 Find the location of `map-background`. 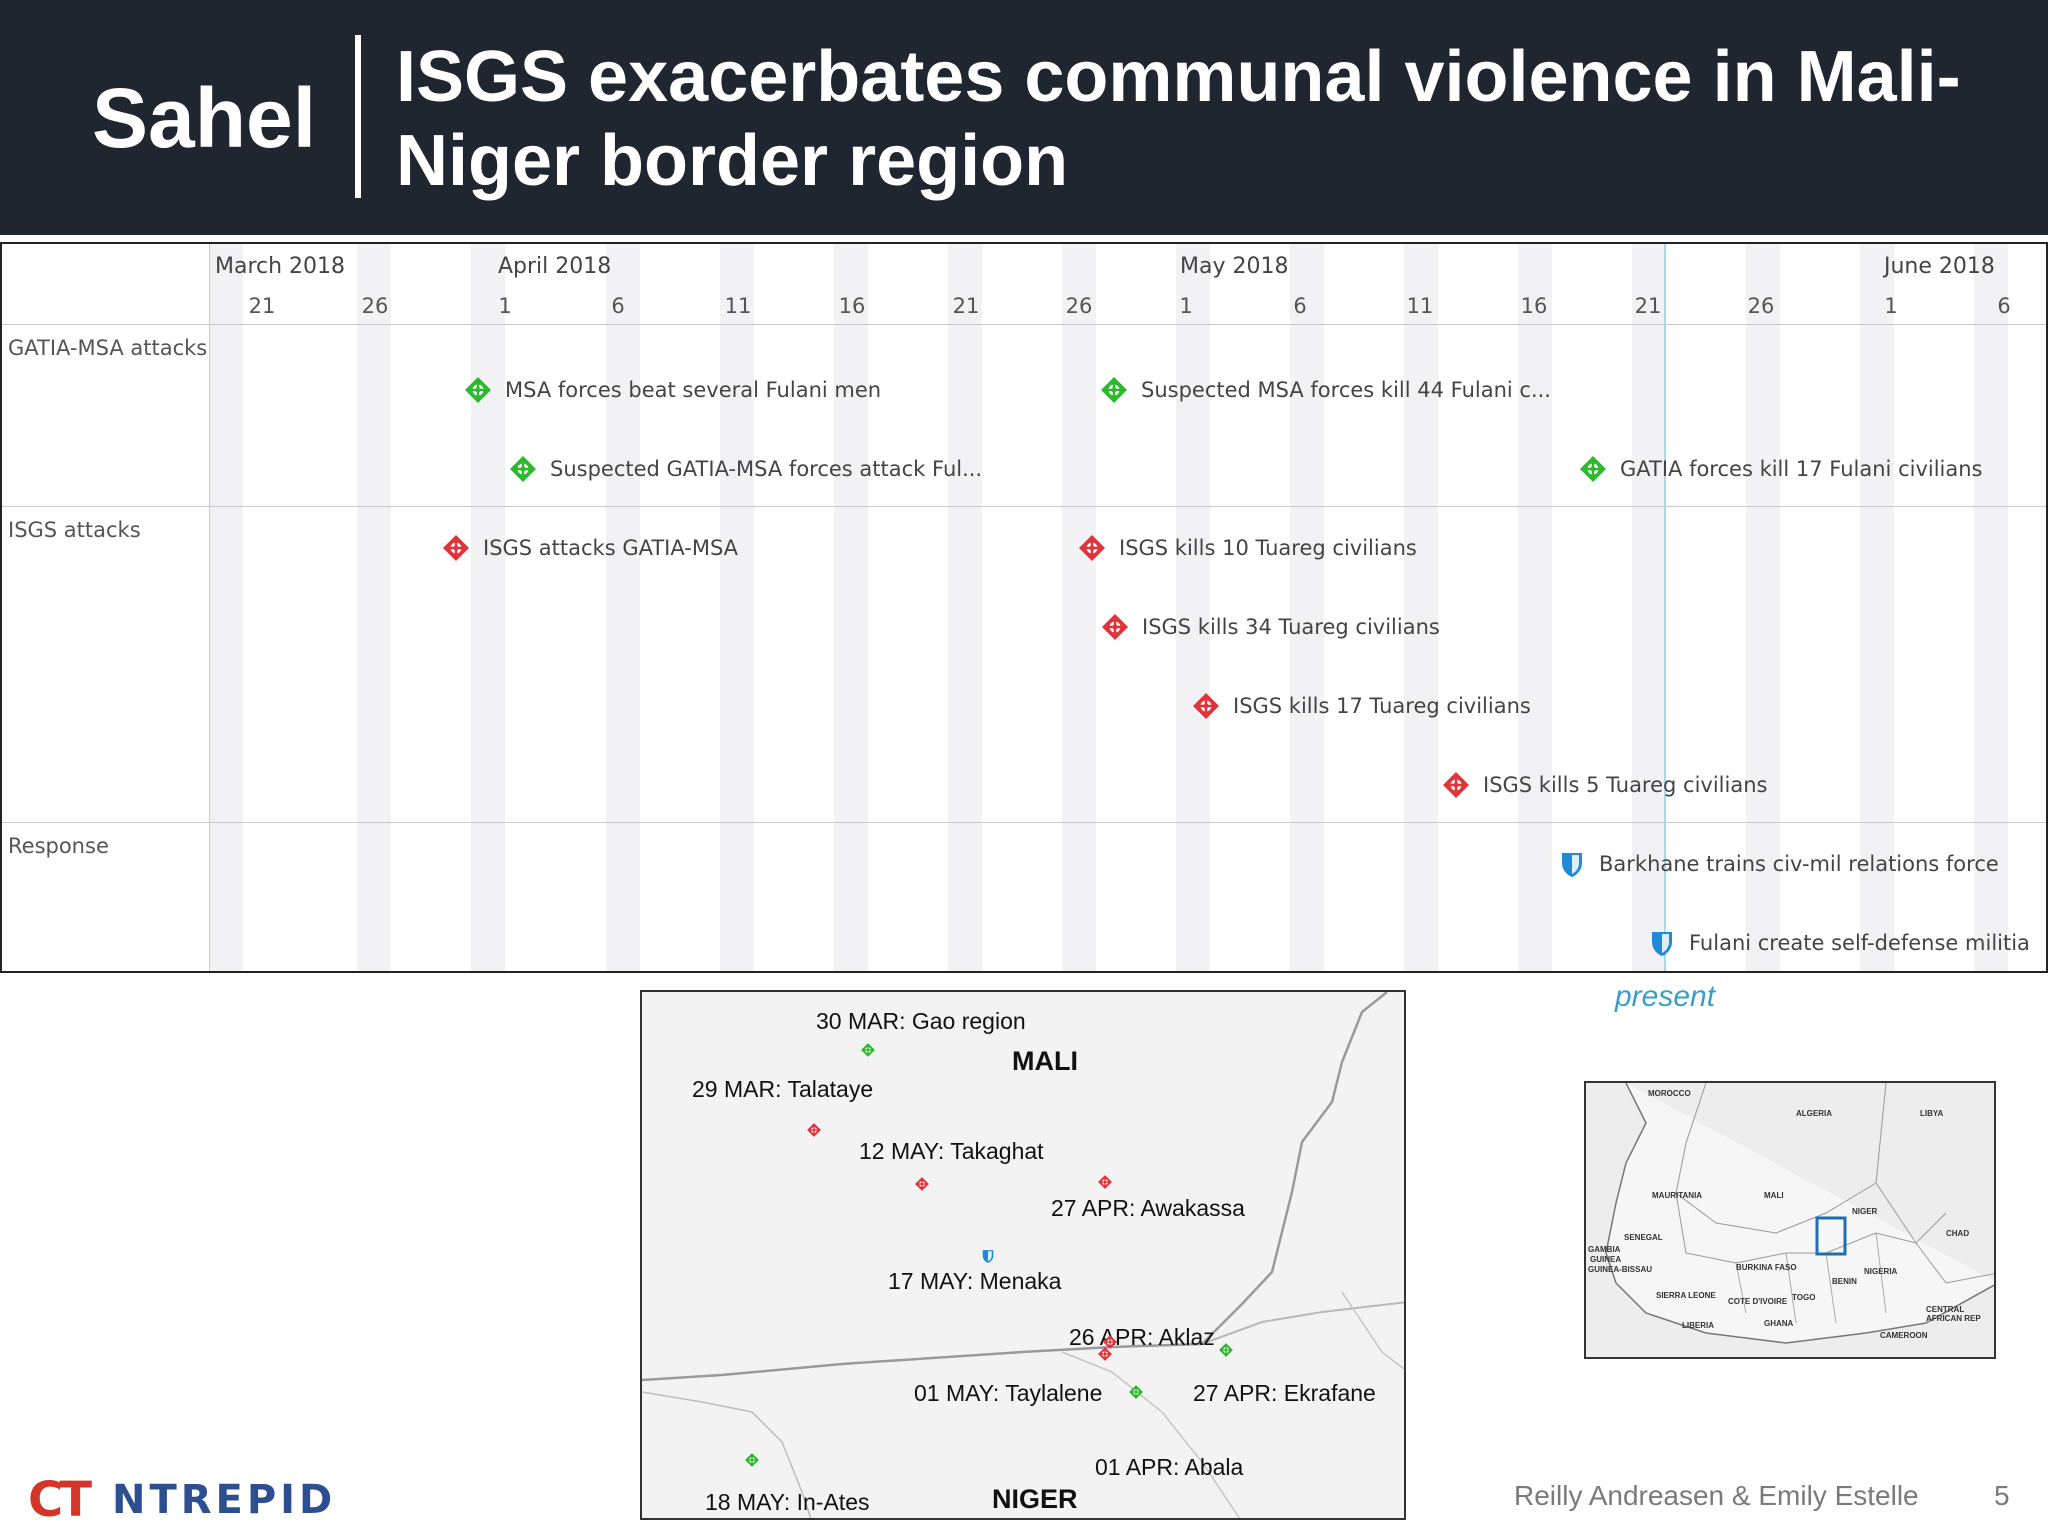

map-background is located at coordinates (1023, 1255).